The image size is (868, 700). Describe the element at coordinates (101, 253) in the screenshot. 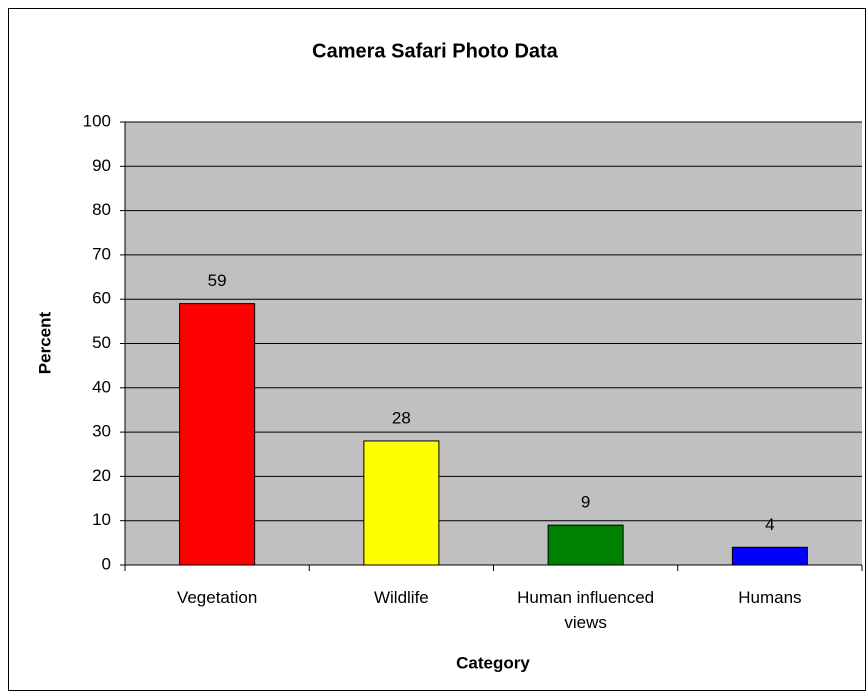

I see `y-tick-label: 70` at that location.